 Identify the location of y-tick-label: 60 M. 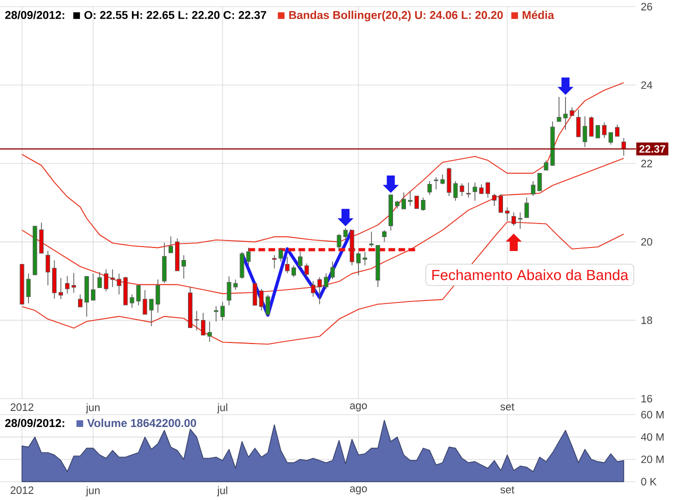
(652, 414).